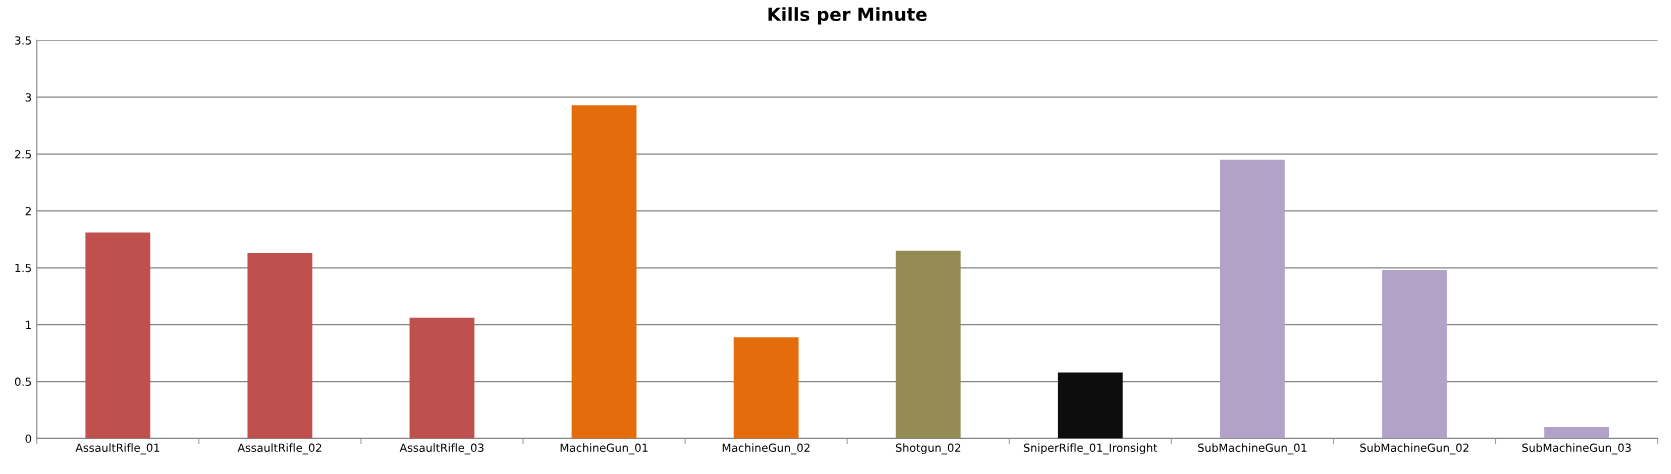 Image resolution: width=1671 pixels, height=474 pixels. Describe the element at coordinates (766, 449) in the screenshot. I see `x-tick-label: MachineGun_02` at that location.